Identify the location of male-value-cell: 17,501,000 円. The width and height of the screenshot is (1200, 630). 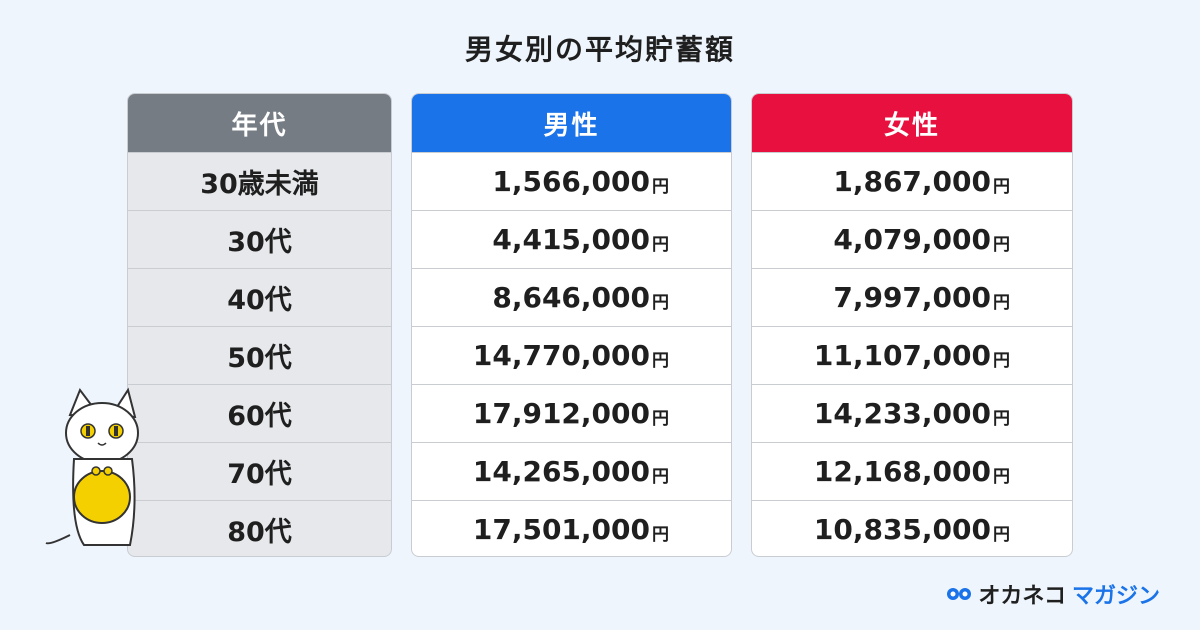
(571, 528).